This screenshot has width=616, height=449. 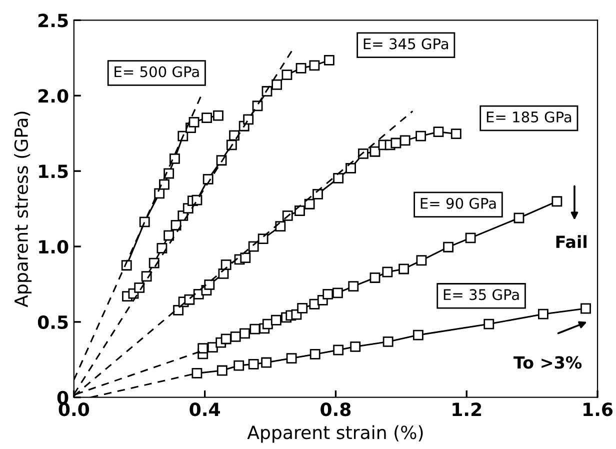 What do you see at coordinates (156, 72) in the screenshot?
I see `annotation: E= 500 GPa` at bounding box center [156, 72].